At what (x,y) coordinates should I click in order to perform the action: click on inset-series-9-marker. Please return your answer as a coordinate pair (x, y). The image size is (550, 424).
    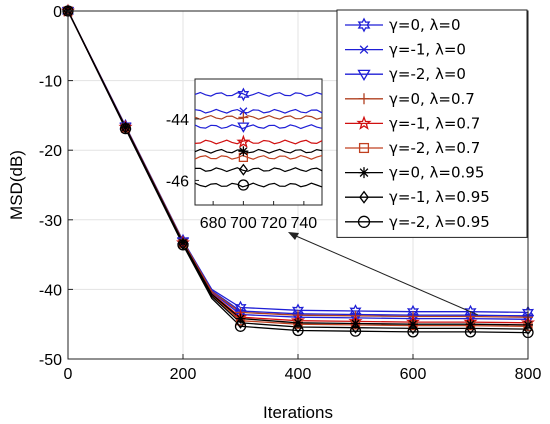
    Looking at the image, I should click on (243, 185).